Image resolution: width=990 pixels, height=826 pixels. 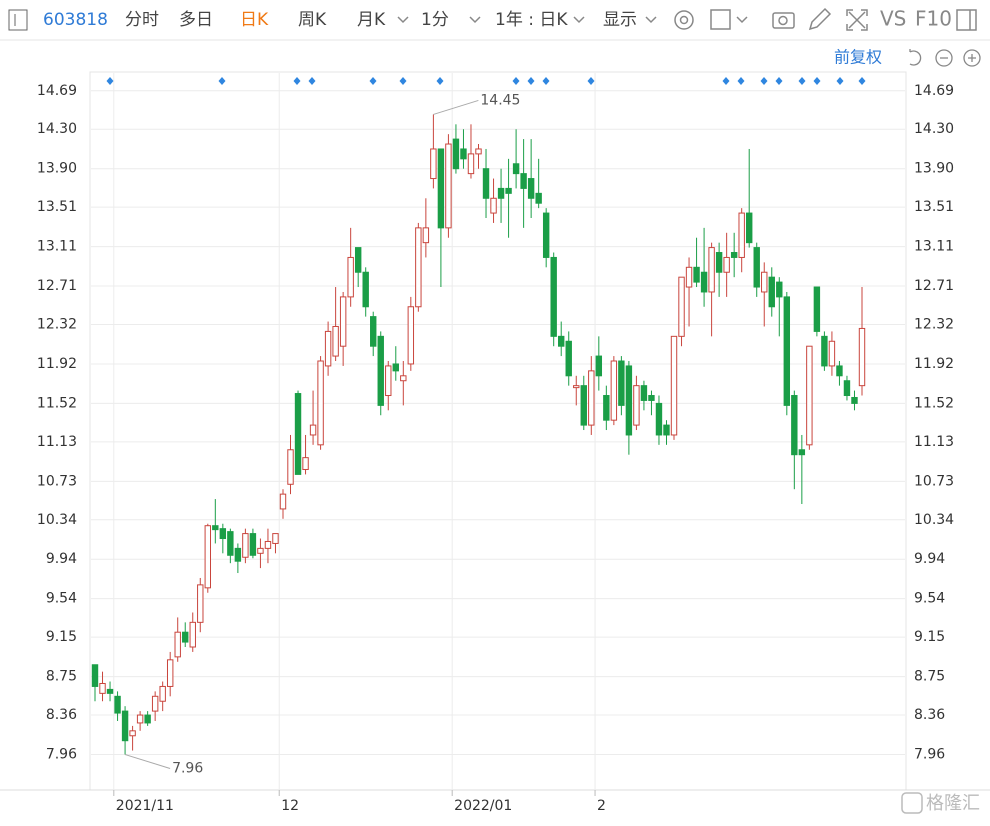 I want to click on y-tick-label-right: 10.34, so click(x=934, y=520).